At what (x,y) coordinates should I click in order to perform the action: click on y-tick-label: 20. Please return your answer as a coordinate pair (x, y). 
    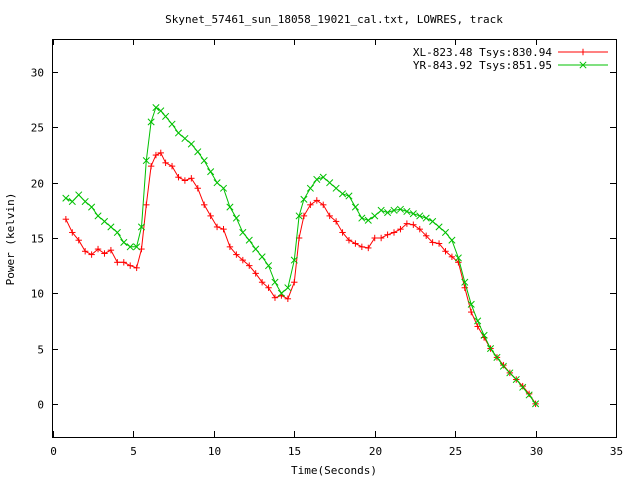
    Looking at the image, I should click on (37, 184).